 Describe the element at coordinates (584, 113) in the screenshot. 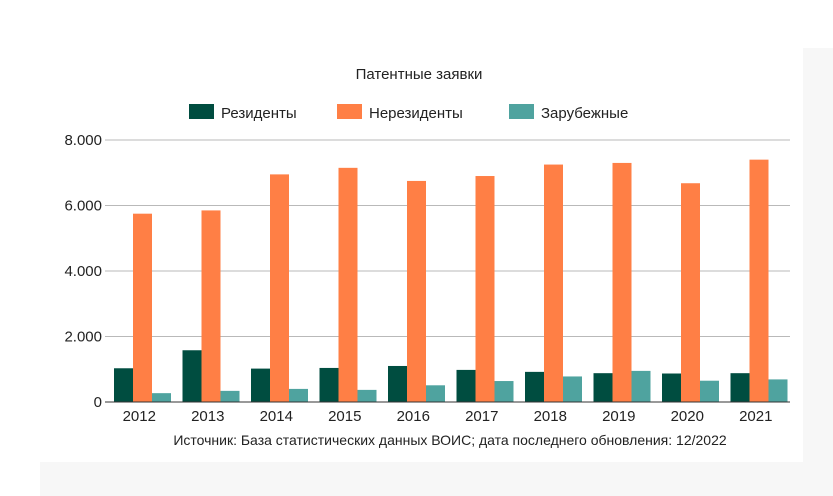

I see `legend-label: Зарубежные` at that location.